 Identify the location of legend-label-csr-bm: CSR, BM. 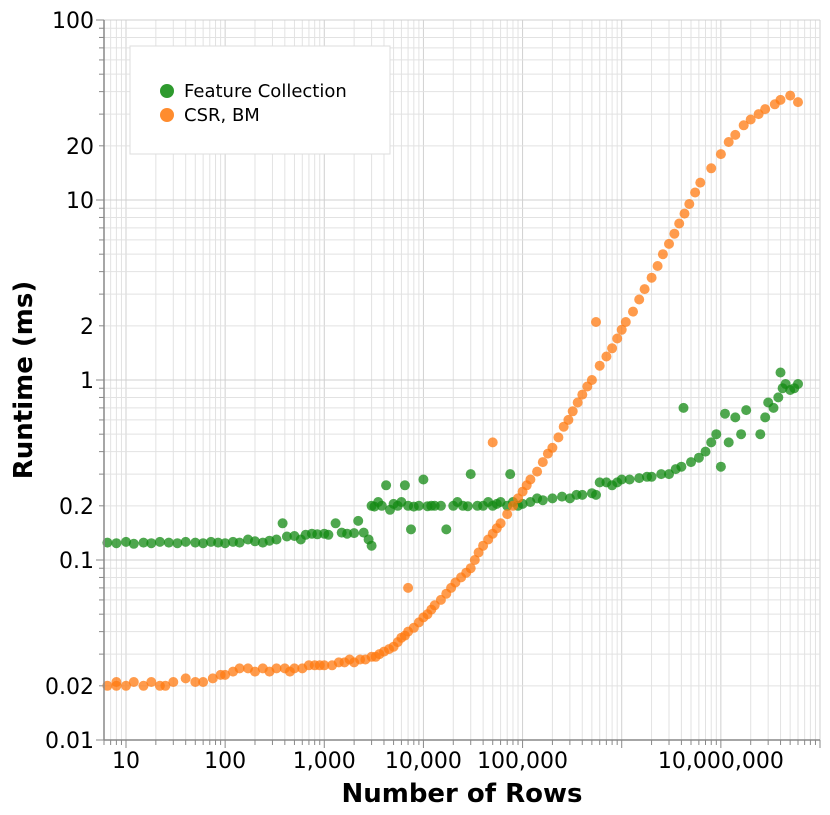
(222, 115).